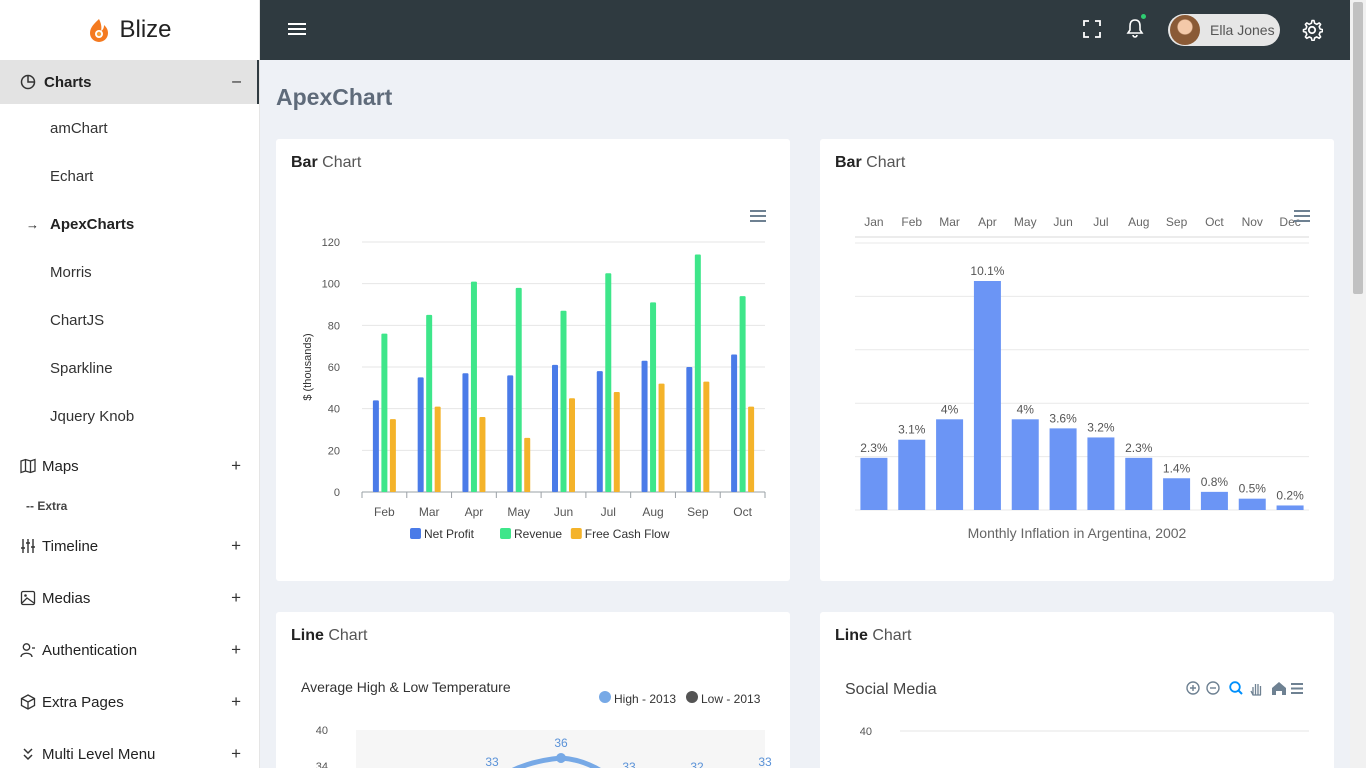 The height and width of the screenshot is (768, 1366). I want to click on bell-icon, so click(1135, 28).